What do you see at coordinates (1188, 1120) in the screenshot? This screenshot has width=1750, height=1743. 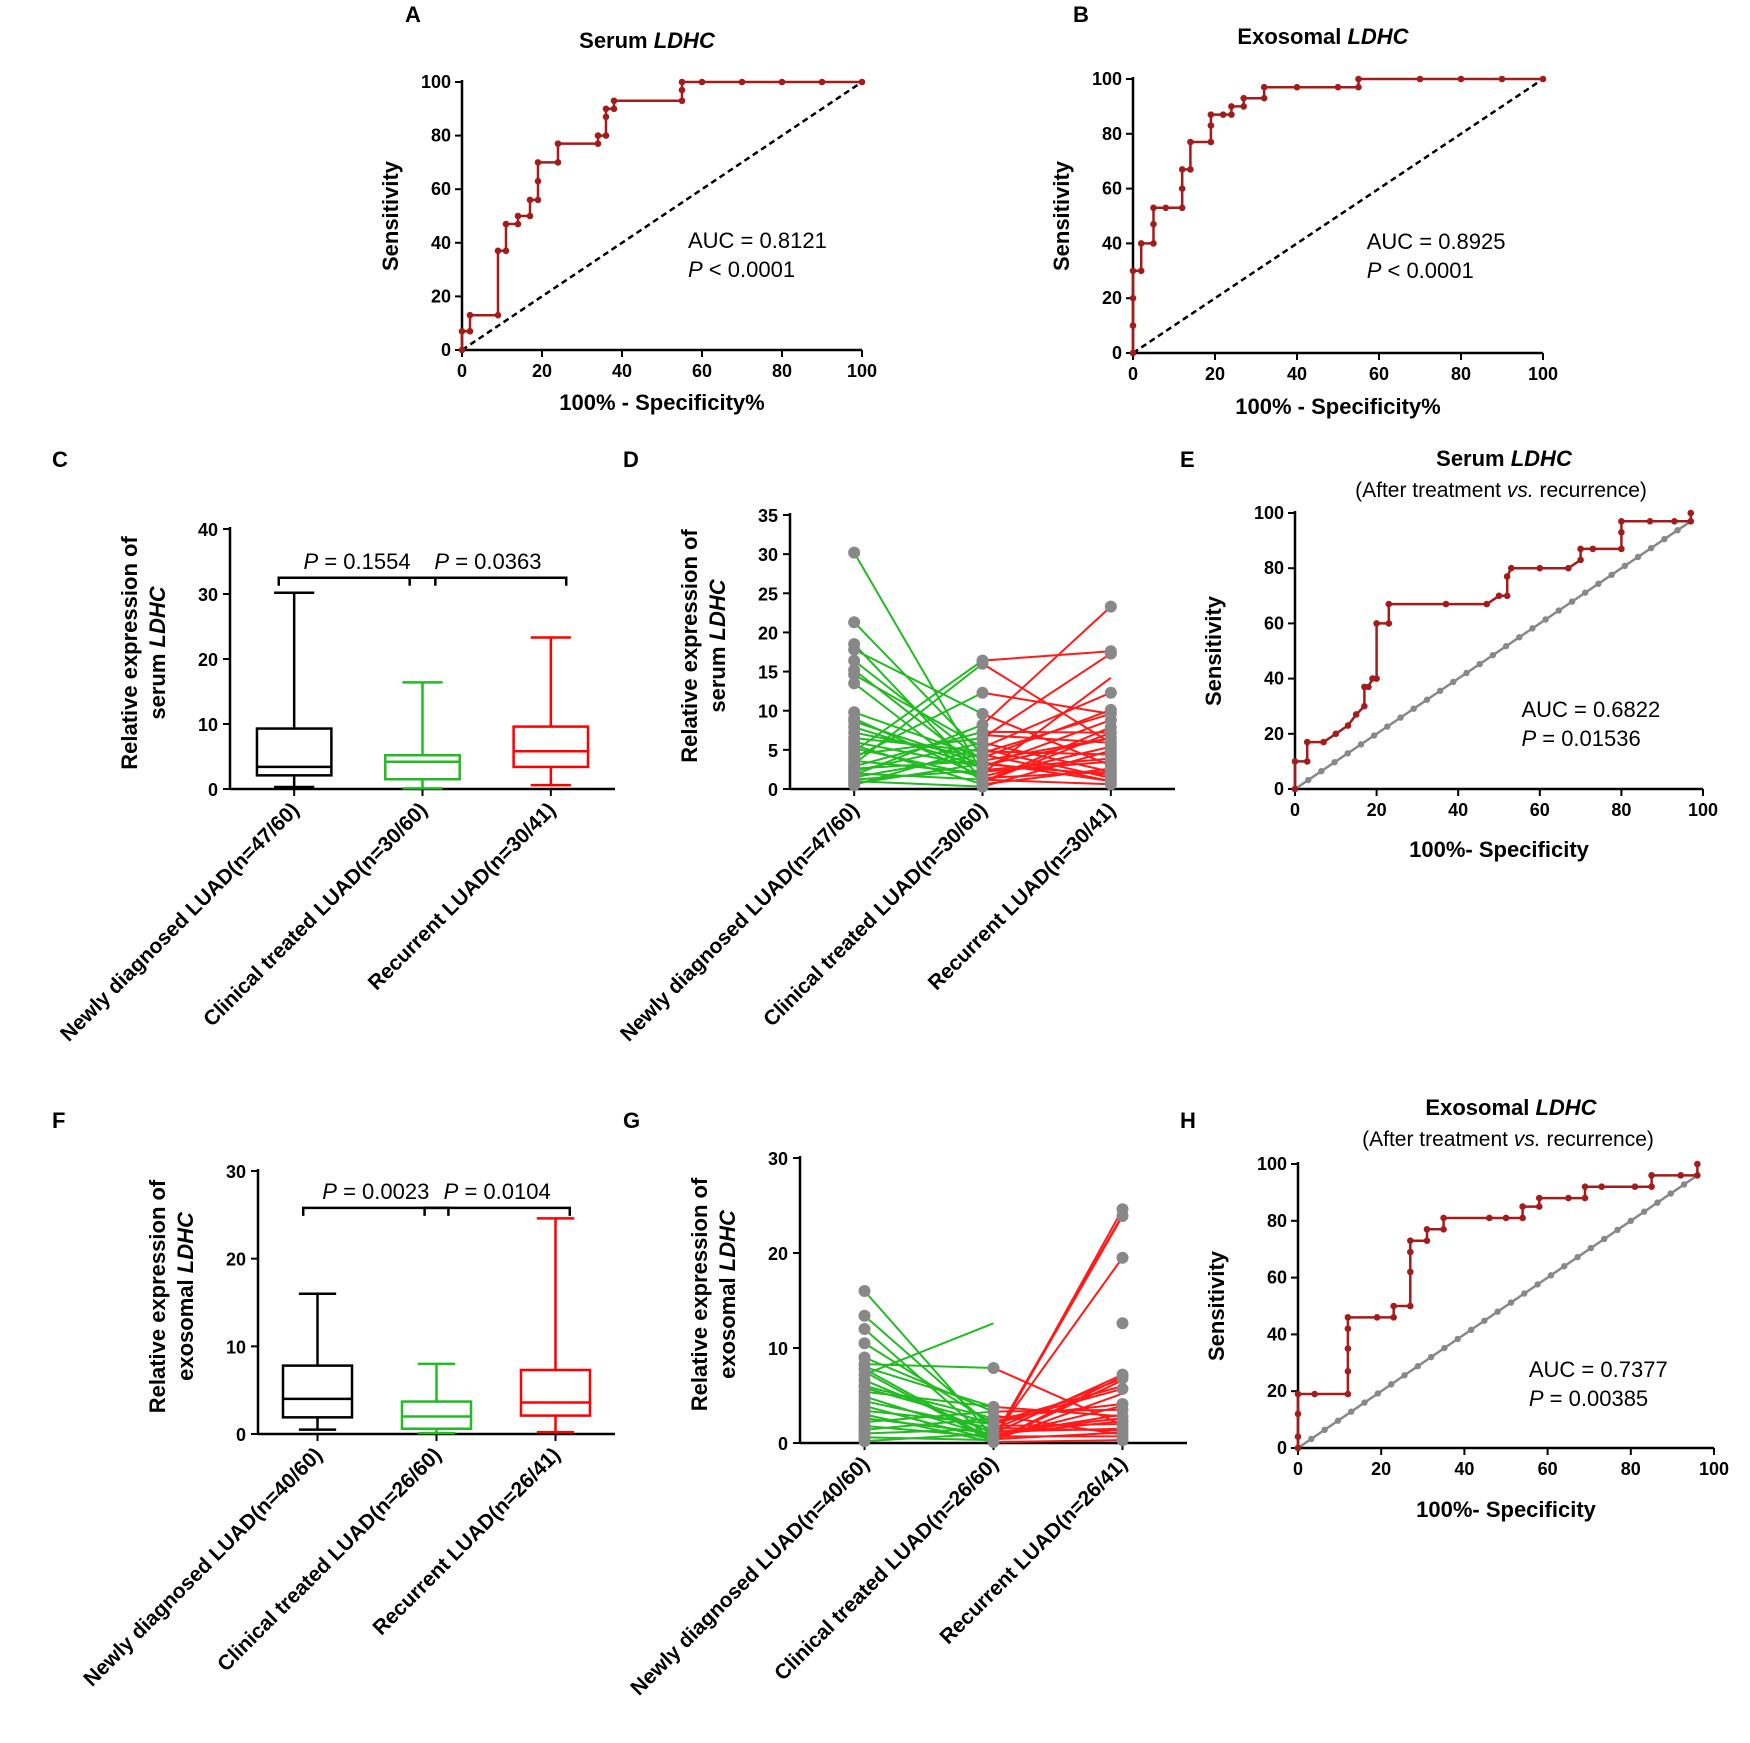 I see `panel-label-H: H` at bounding box center [1188, 1120].